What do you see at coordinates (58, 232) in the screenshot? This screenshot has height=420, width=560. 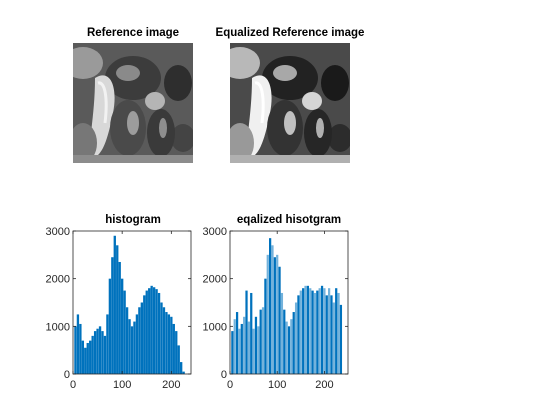 I see `y-tick-label: 3000` at bounding box center [58, 232].